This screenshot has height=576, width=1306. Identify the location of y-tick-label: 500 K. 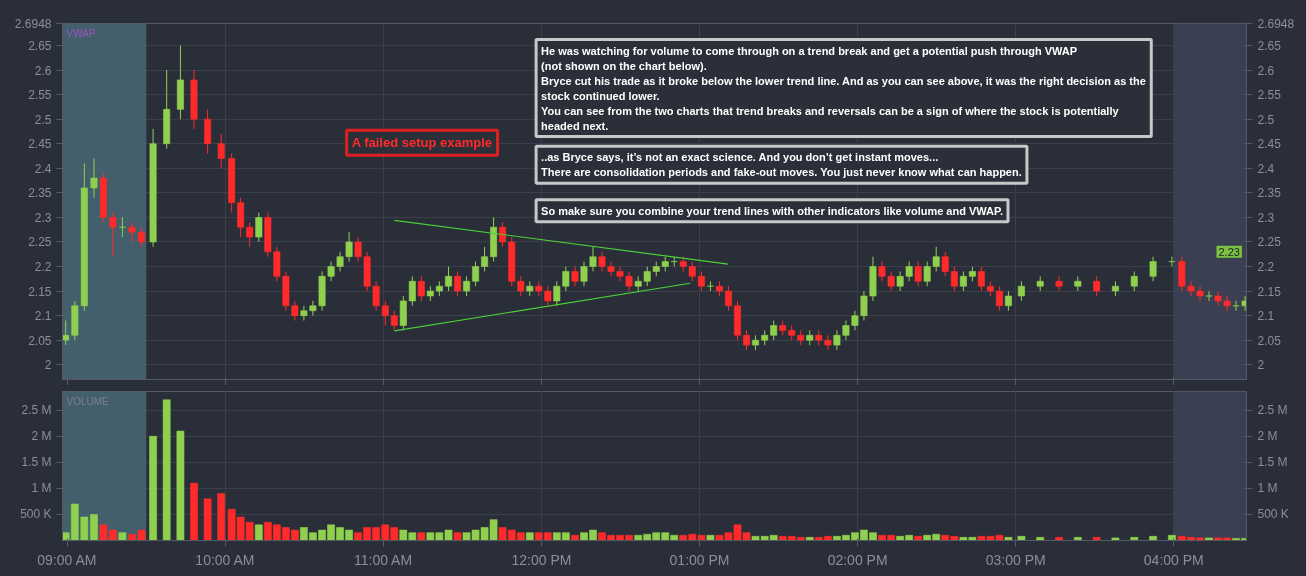
(36, 514).